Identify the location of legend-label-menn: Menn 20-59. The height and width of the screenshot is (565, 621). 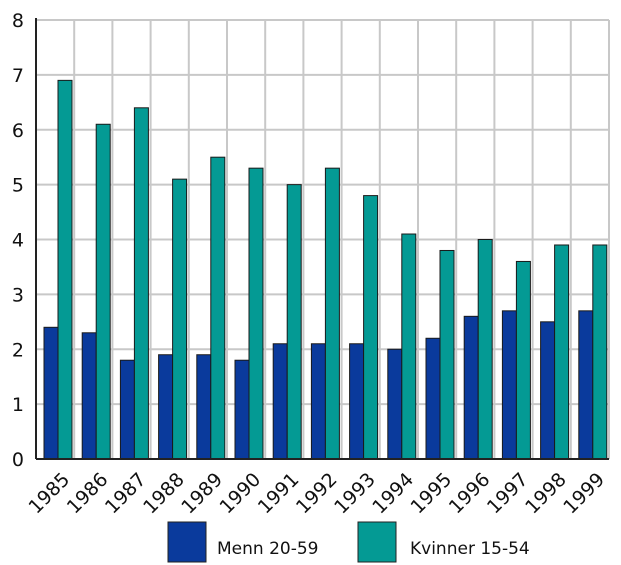
(267, 549).